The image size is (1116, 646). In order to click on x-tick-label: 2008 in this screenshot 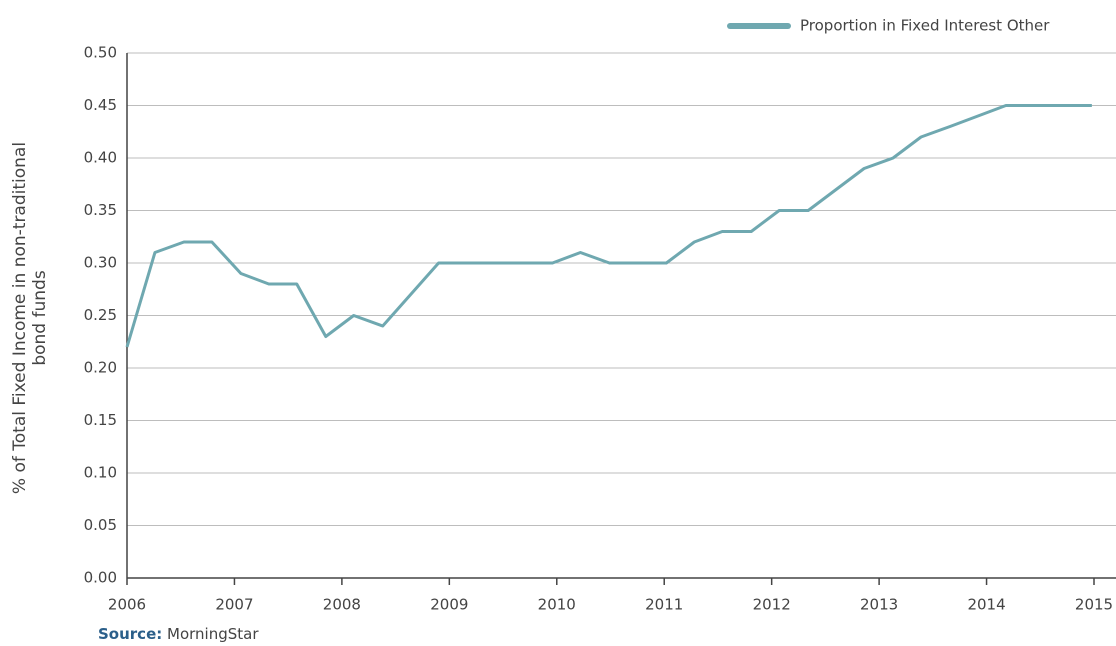, I will do `click(342, 605)`.